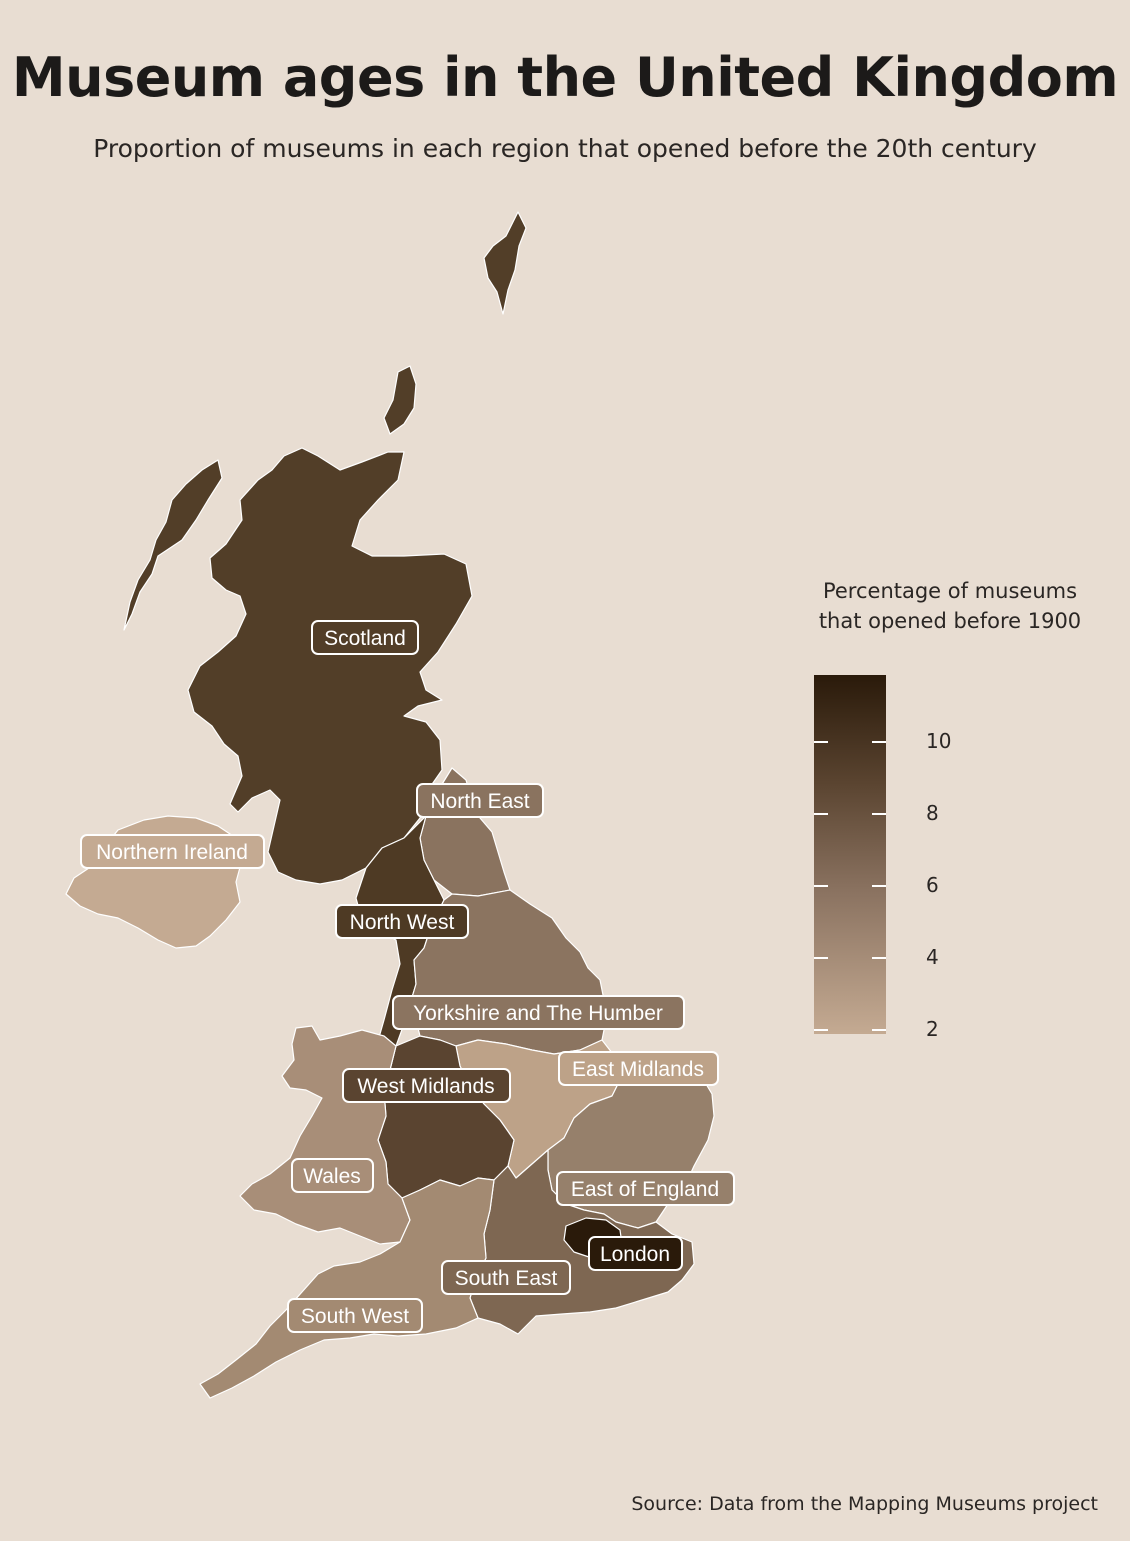 The height and width of the screenshot is (1541, 1130). Describe the element at coordinates (565, 77) in the screenshot. I see `map-title: Museum ages in the United Kingdom` at that location.